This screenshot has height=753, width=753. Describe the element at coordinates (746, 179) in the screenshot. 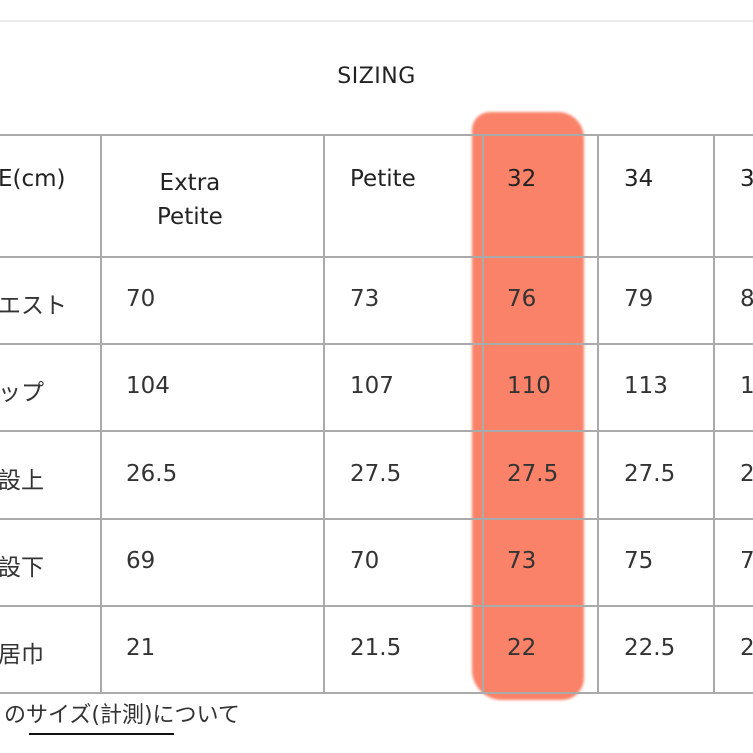

I see `column-header: 3` at that location.